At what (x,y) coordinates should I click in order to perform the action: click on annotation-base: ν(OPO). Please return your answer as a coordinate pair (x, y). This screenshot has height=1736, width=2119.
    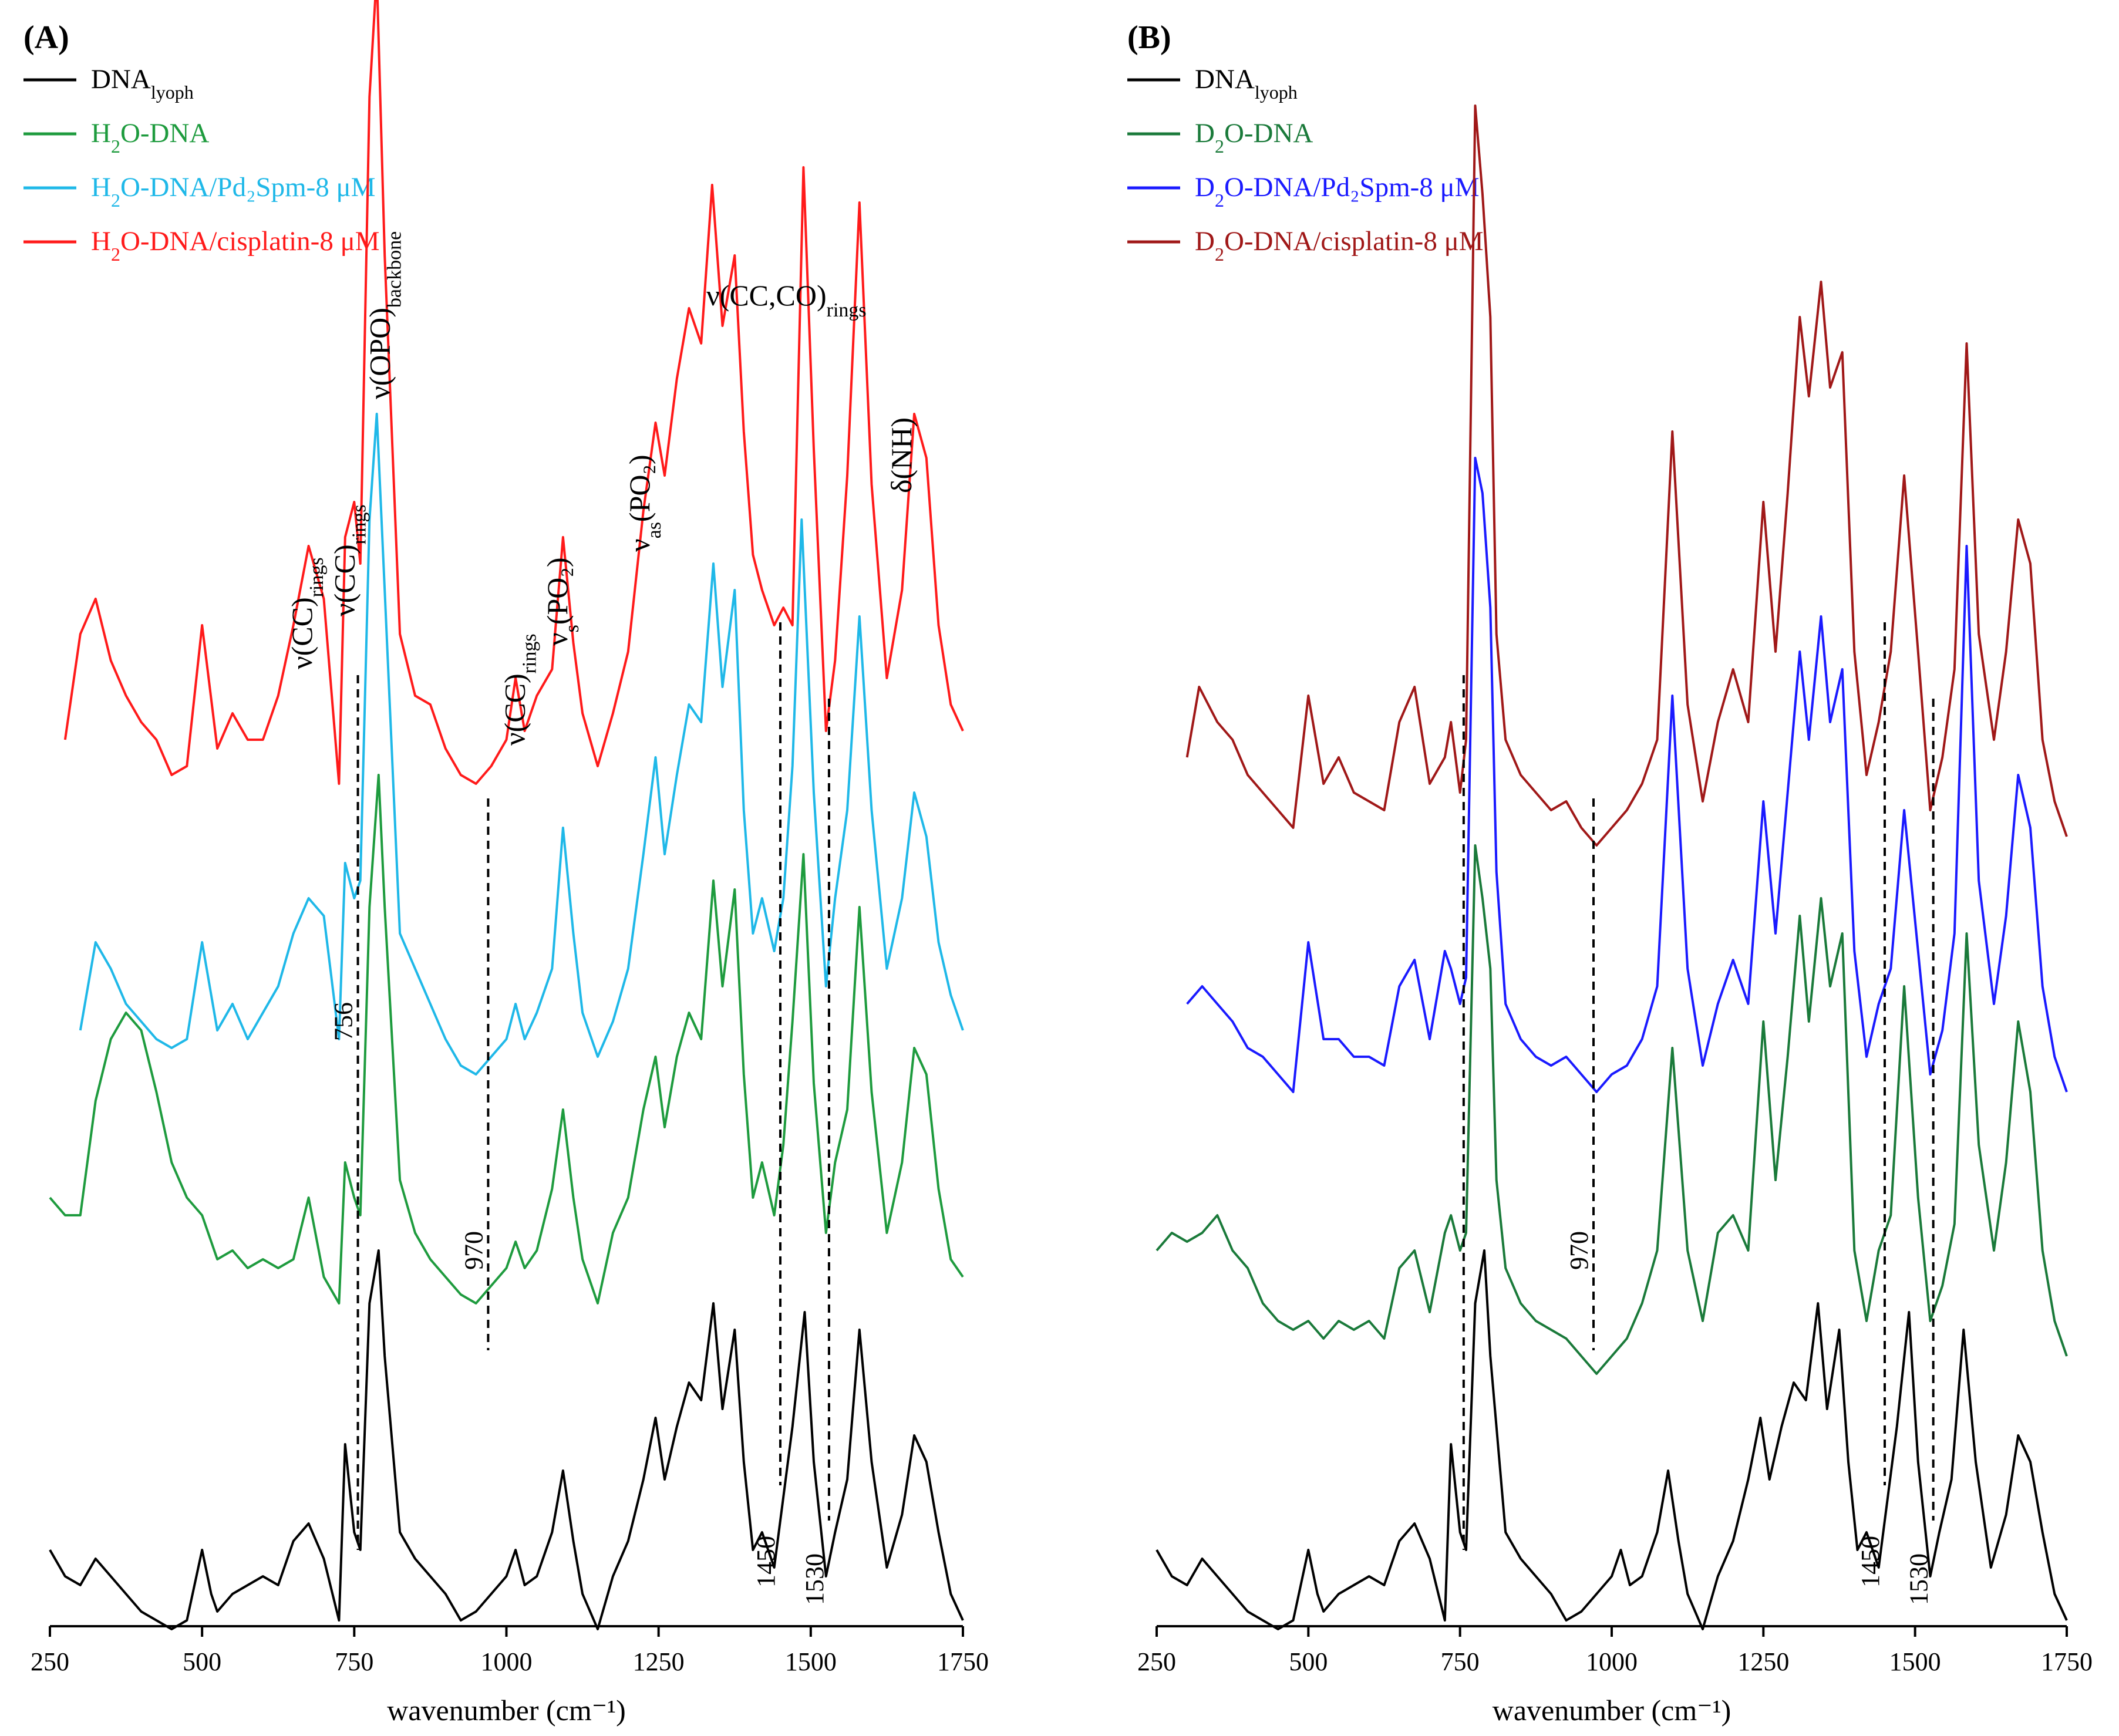
    Looking at the image, I should click on (379, 353).